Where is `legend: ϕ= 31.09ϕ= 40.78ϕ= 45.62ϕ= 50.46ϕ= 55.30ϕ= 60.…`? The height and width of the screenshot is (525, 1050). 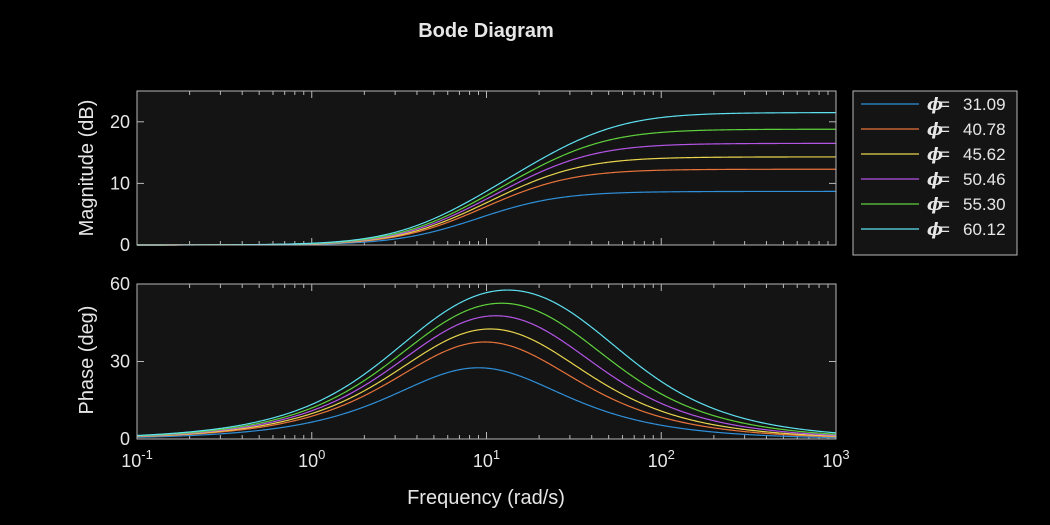 legend: ϕ= 31.09ϕ= 40.78ϕ= 45.62ϕ= 50.46ϕ= 55.30ϕ= 60.… is located at coordinates (935, 173).